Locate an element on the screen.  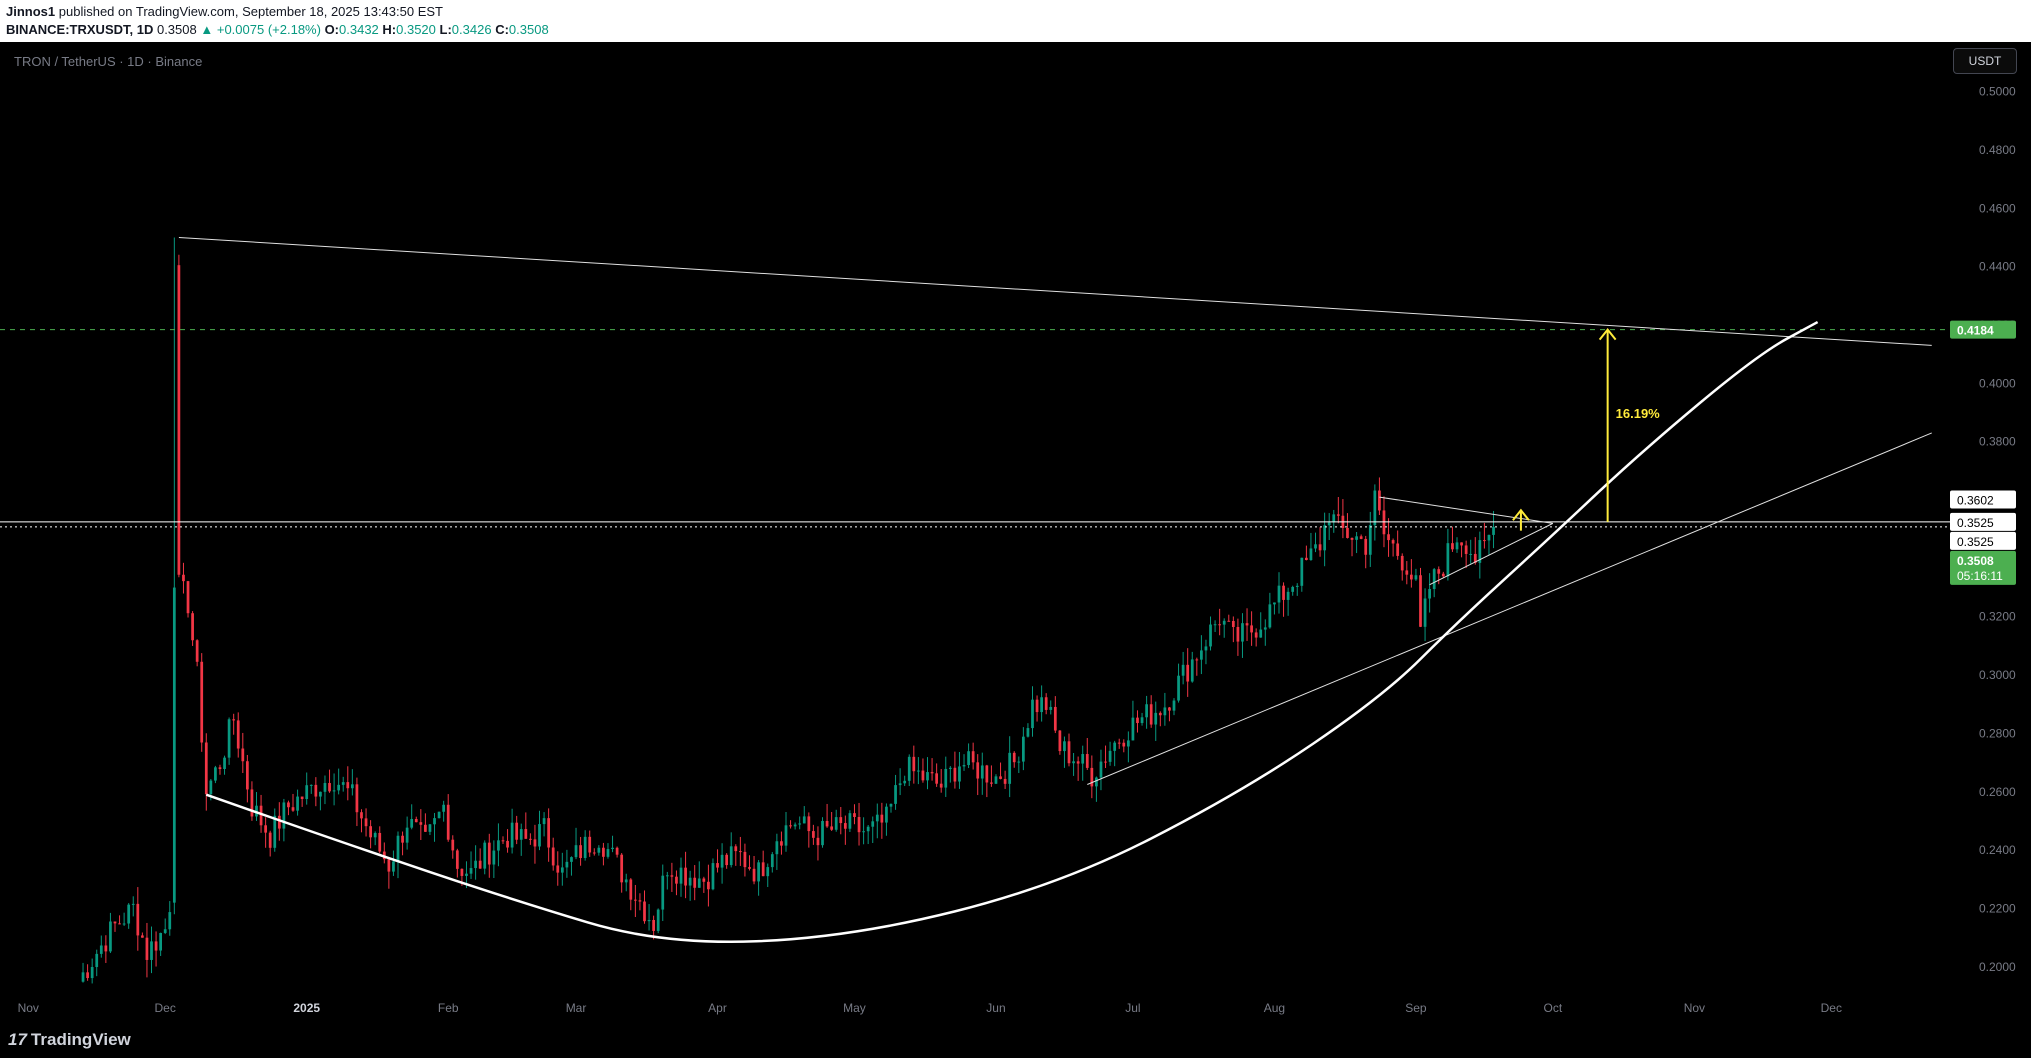
tradingview-logo: 17 TradingView is located at coordinates (69, 1040).